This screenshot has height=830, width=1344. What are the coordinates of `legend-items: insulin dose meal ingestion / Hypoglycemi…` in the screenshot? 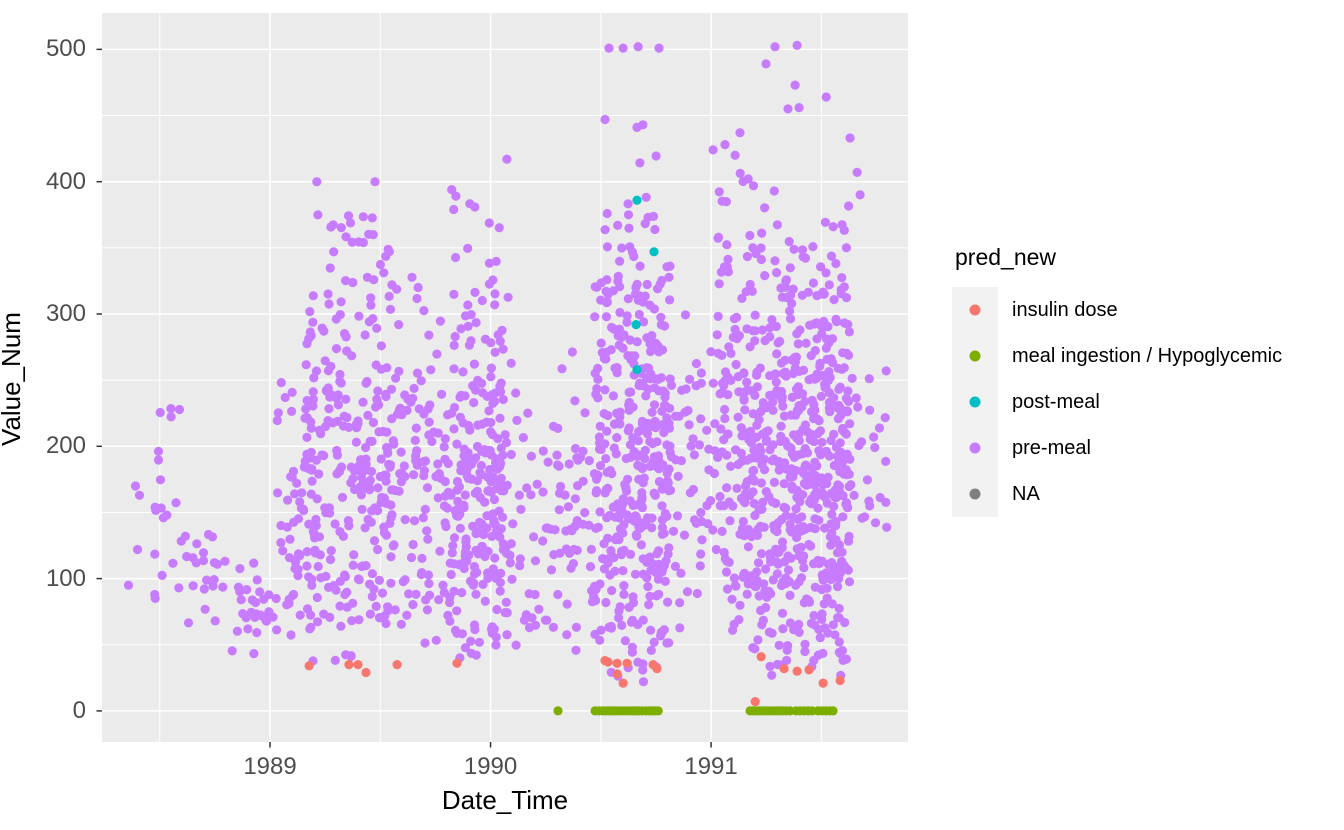 It's located at (1117, 402).